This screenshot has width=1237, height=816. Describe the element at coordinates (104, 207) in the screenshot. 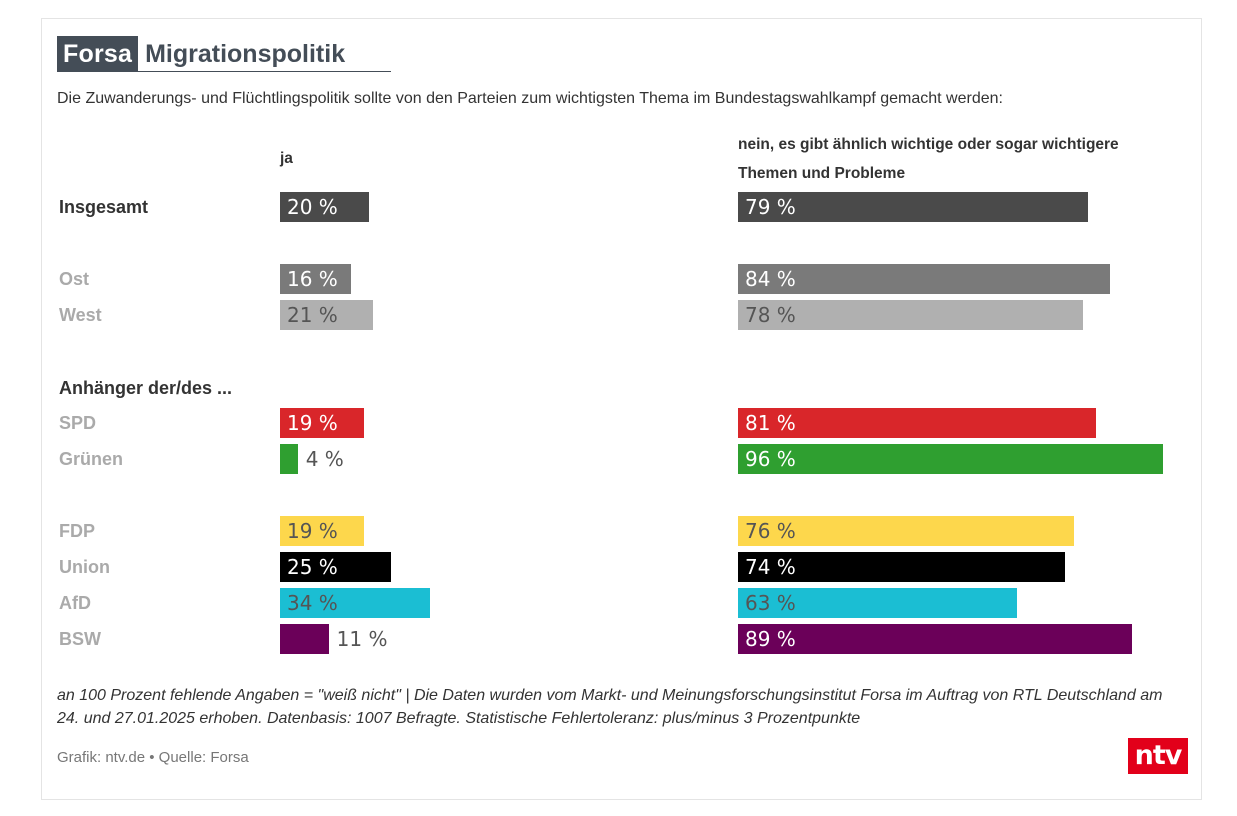

I see `category-label-insgesamt: Insgesamt` at that location.